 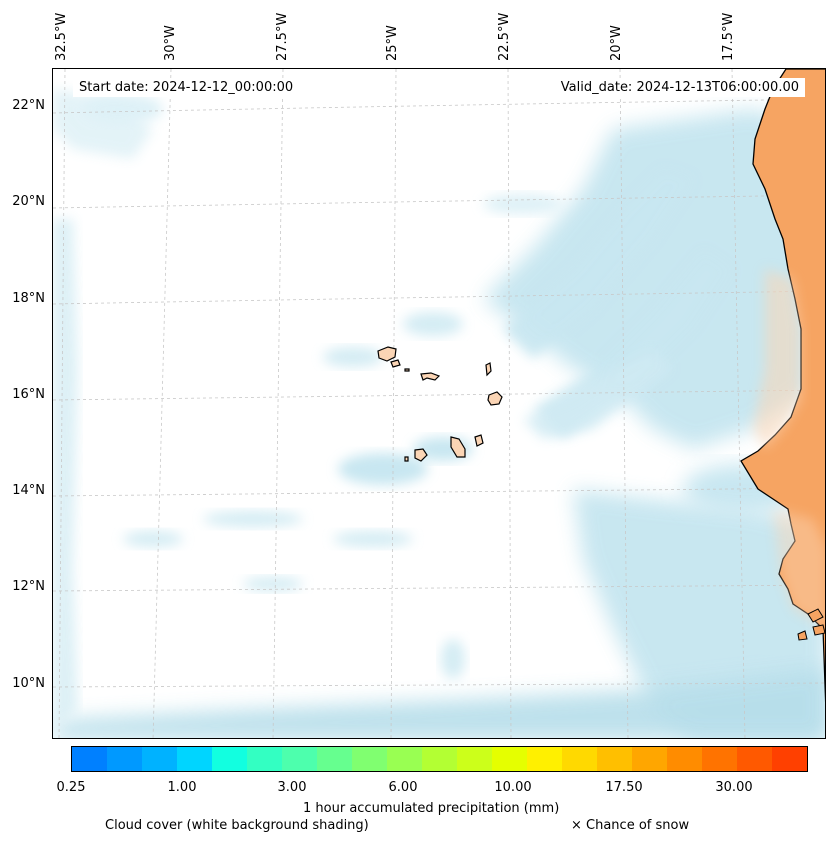 I want to click on island-sao-vicente, so click(x=395, y=363).